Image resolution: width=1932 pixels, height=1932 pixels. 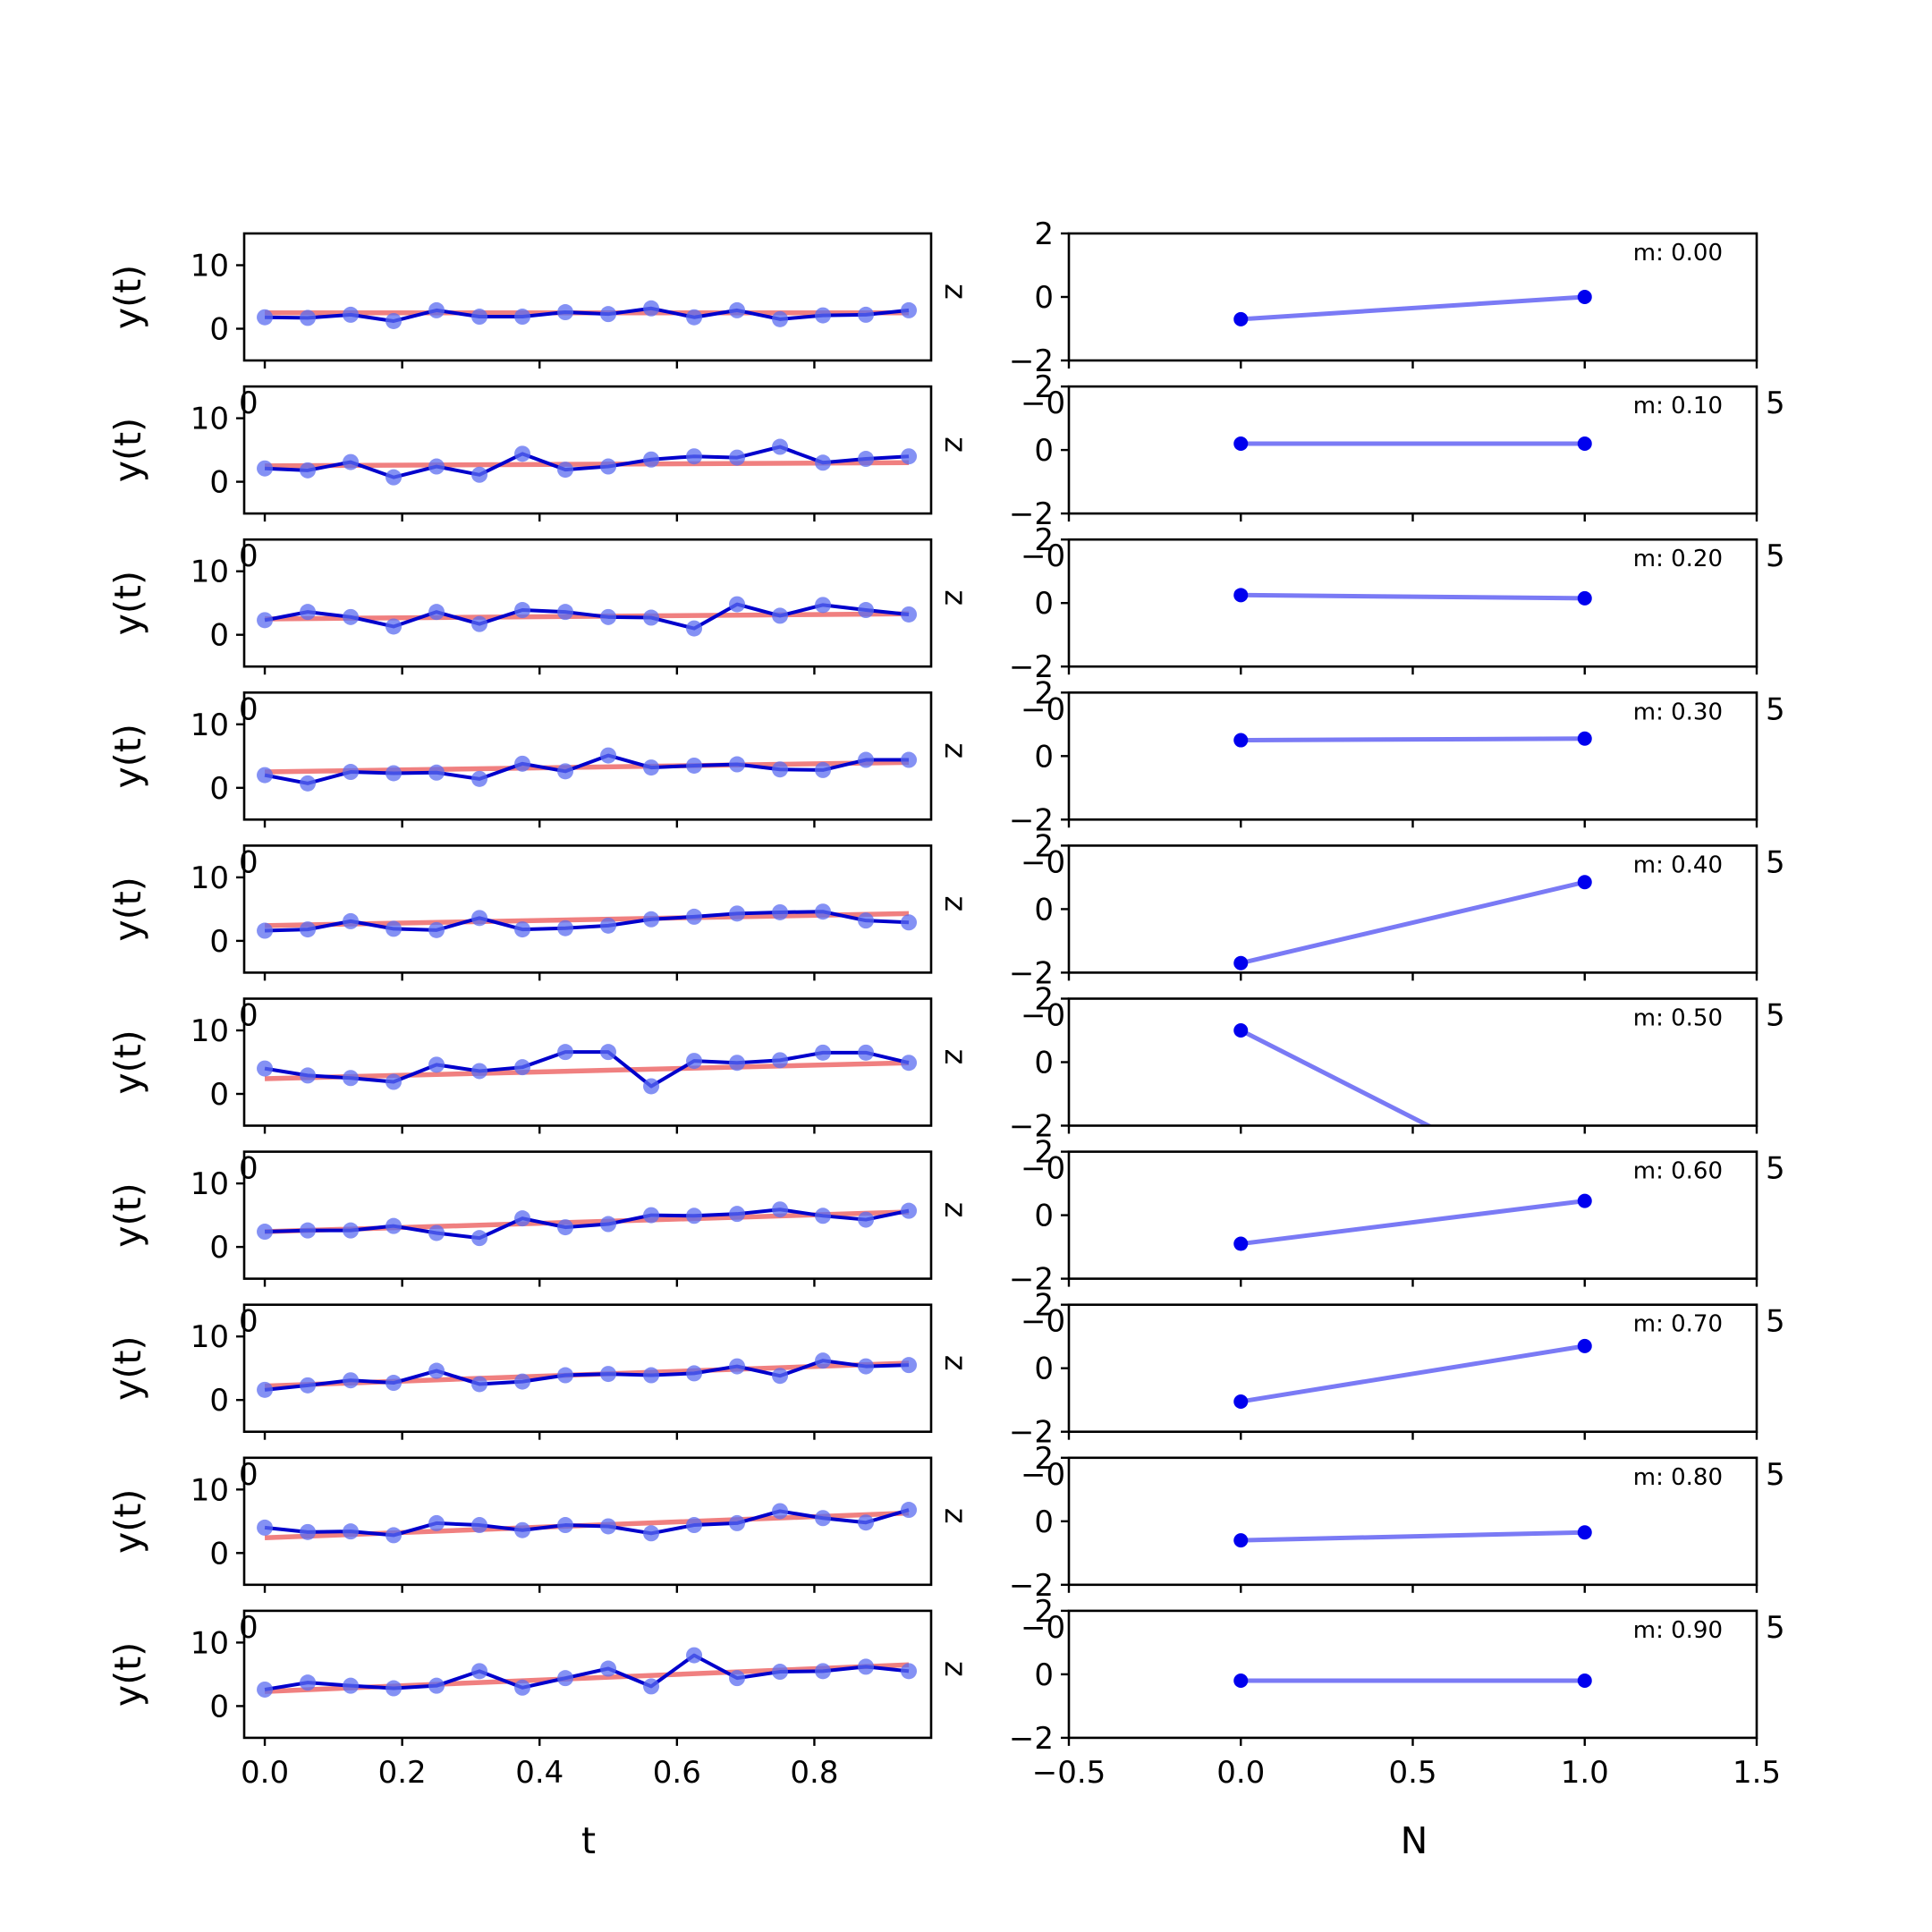 What do you see at coordinates (587, 1070) in the screenshot?
I see `fit-line` at bounding box center [587, 1070].